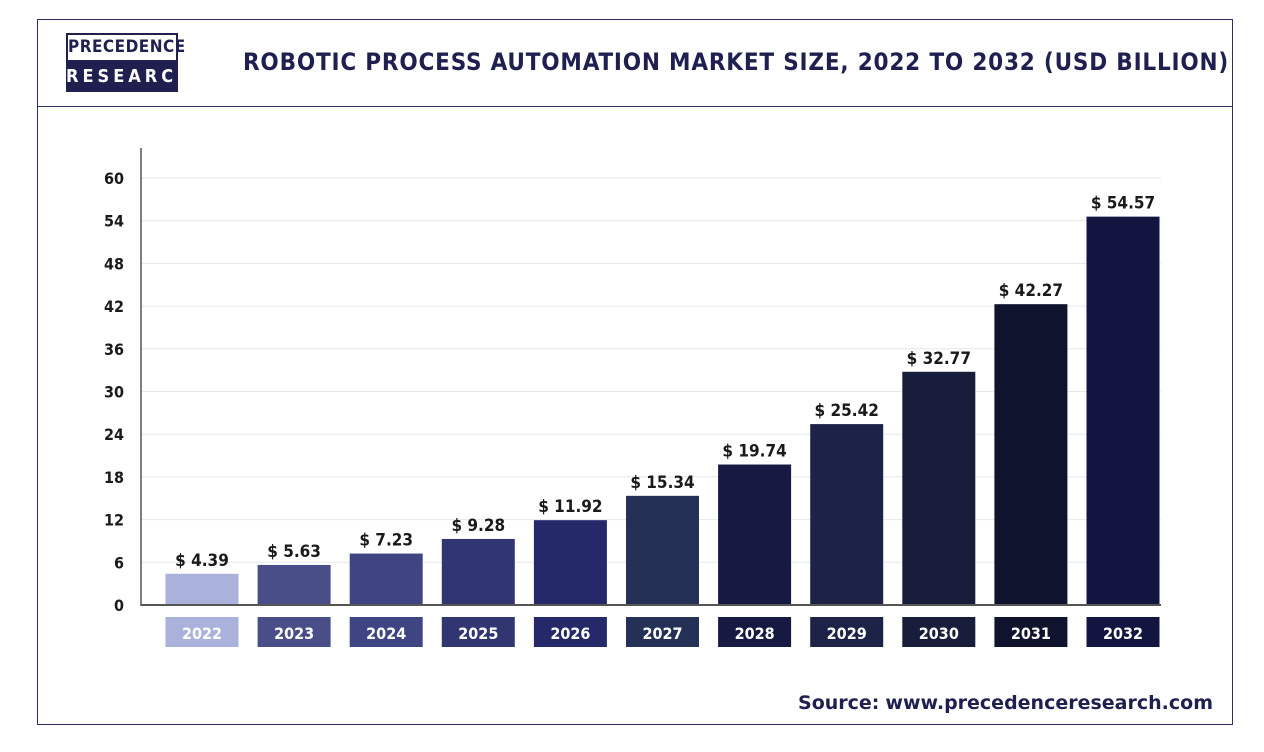 The width and height of the screenshot is (1264, 752). I want to click on y-tick-label: 60, so click(114, 178).